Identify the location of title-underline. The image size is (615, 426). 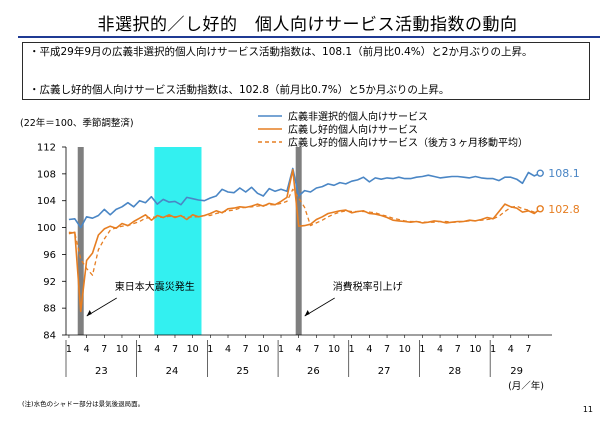
(309, 37).